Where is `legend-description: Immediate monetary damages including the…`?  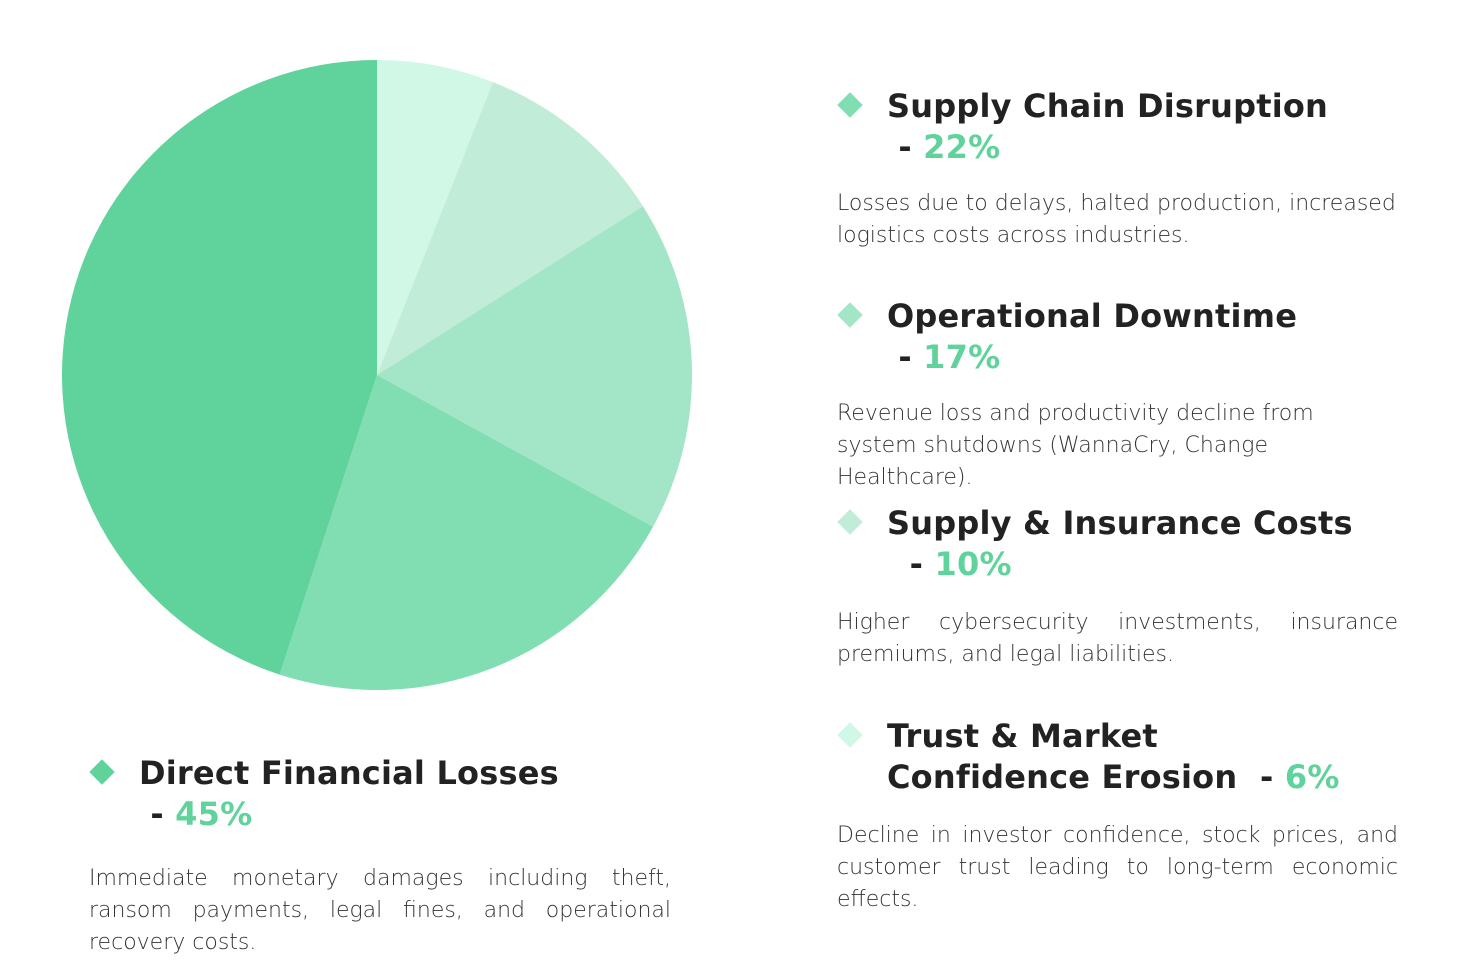
legend-description: Immediate monetary damages including the… is located at coordinates (380, 910).